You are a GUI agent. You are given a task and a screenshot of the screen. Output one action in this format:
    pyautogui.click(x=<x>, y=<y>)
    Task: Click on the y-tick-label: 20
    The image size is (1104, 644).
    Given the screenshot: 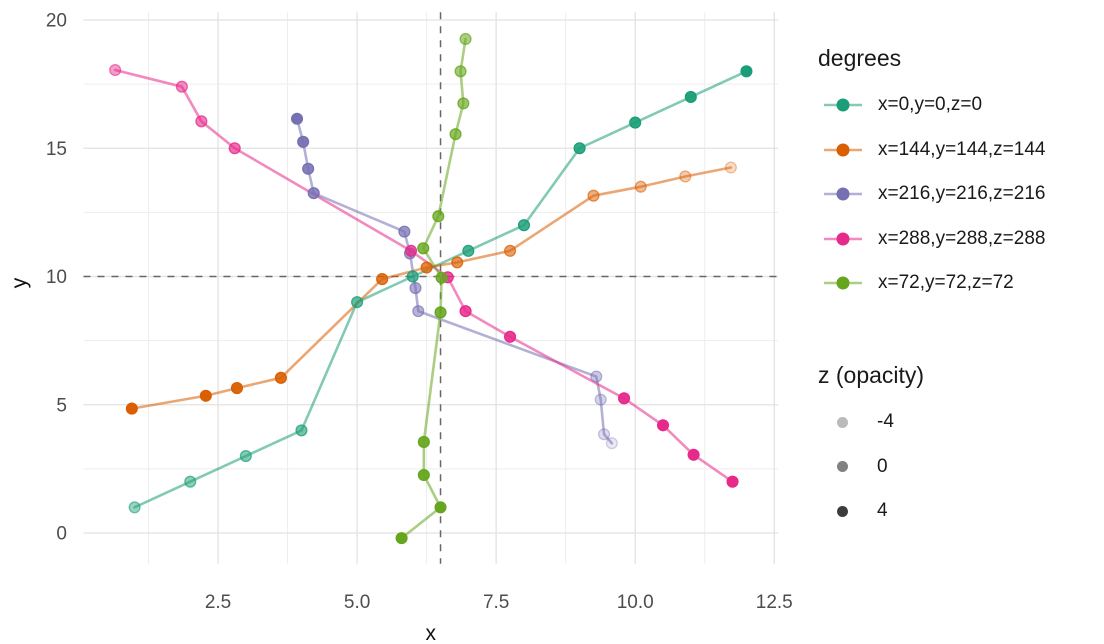 What is the action you would take?
    pyautogui.click(x=56, y=21)
    